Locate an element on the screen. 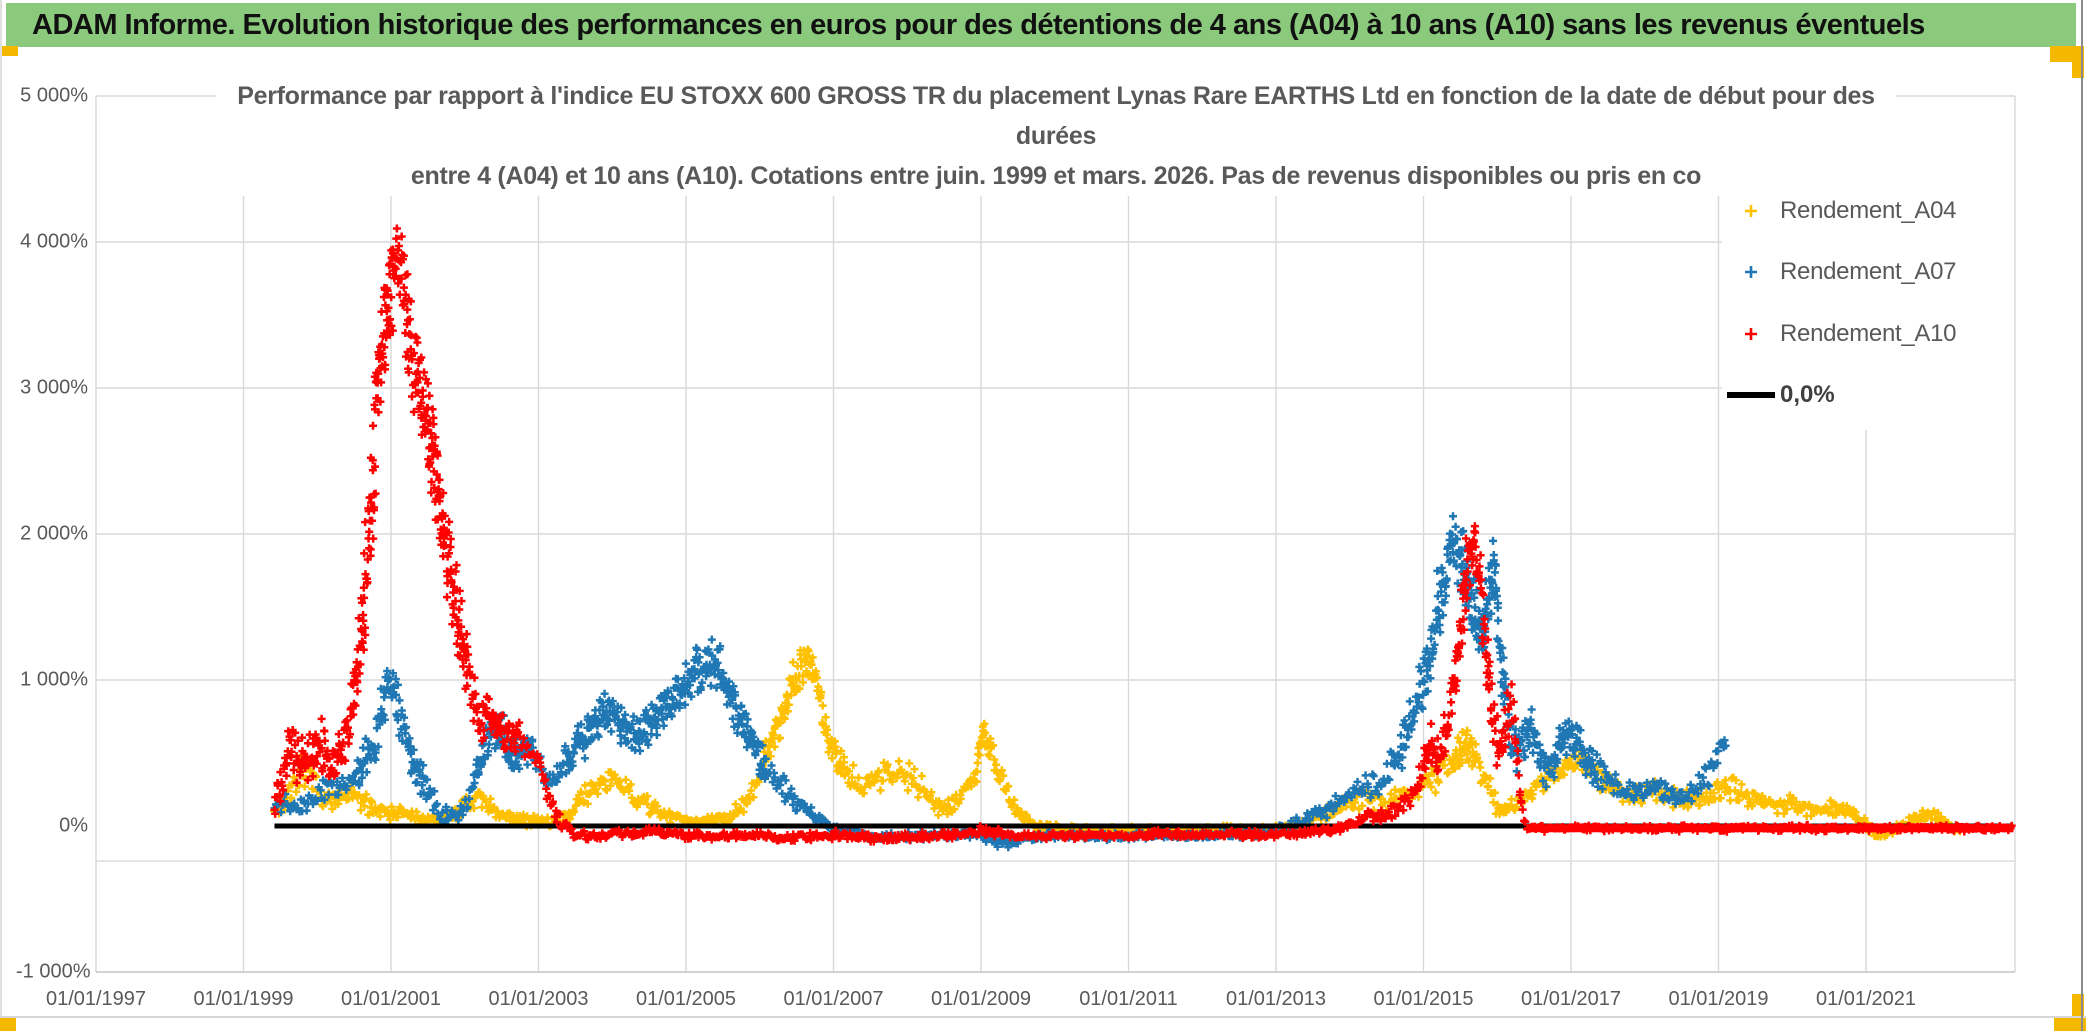  x-axis-label: 01/01/2007 is located at coordinates (833, 999).